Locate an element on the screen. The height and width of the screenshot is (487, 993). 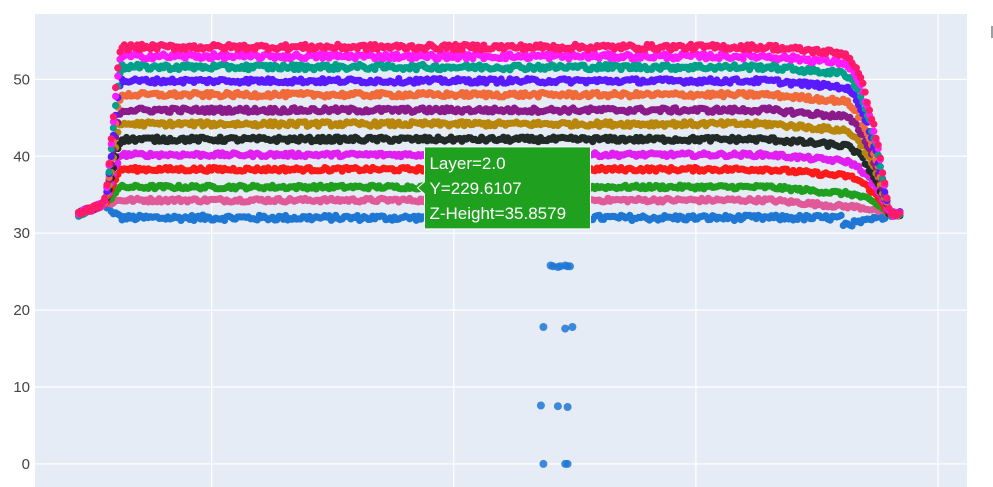
hover-tooltip-layer-text: Layer=2.0 is located at coordinates (467, 163).